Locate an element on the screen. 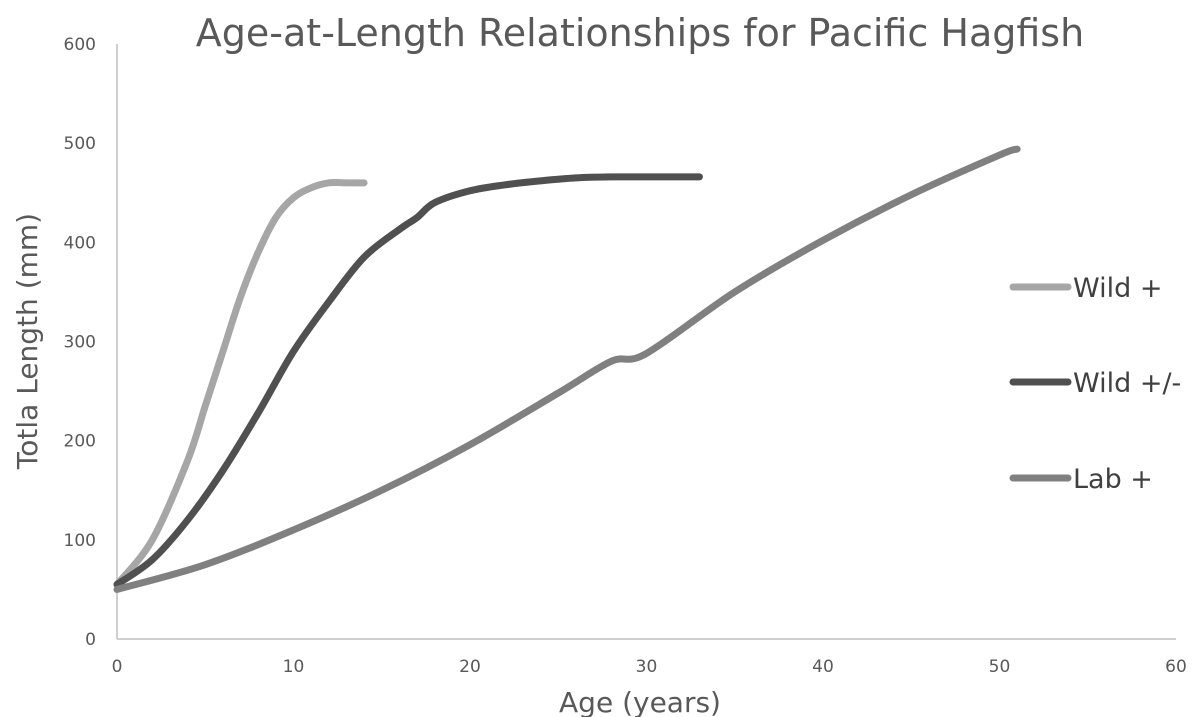 The image size is (1200, 717). y-tick-label: 0 is located at coordinates (90, 640).